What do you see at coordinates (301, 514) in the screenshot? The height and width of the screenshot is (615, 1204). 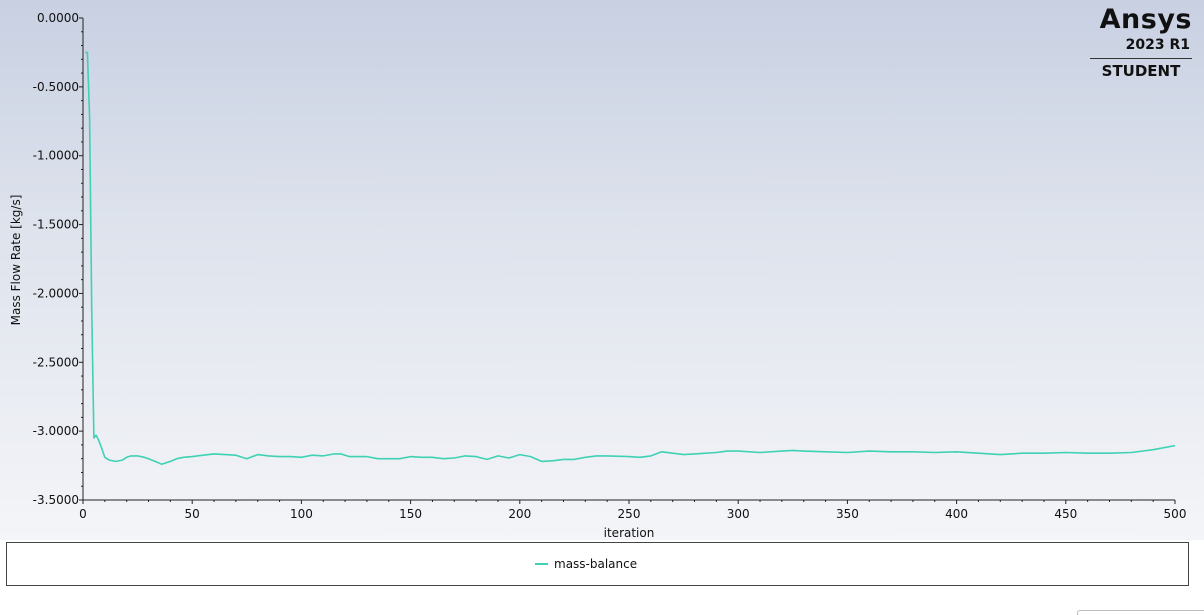 I see `x-tick-label: 100` at bounding box center [301, 514].